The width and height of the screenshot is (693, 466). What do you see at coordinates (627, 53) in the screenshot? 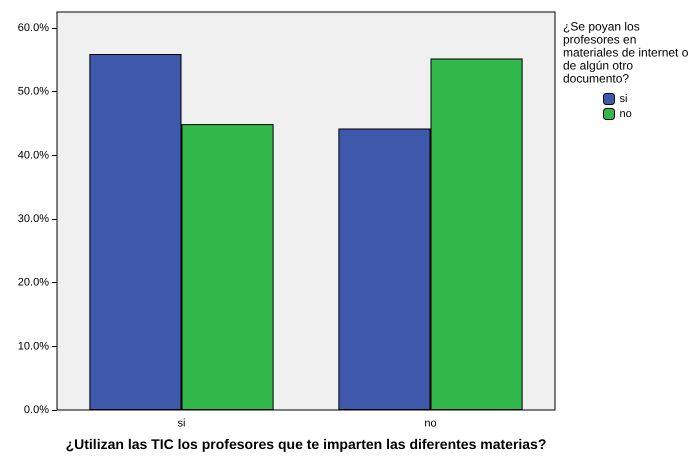
I see `legend-title: ¿Se poyan los profesores en materiales de internet o de algún otro documento?` at bounding box center [627, 53].